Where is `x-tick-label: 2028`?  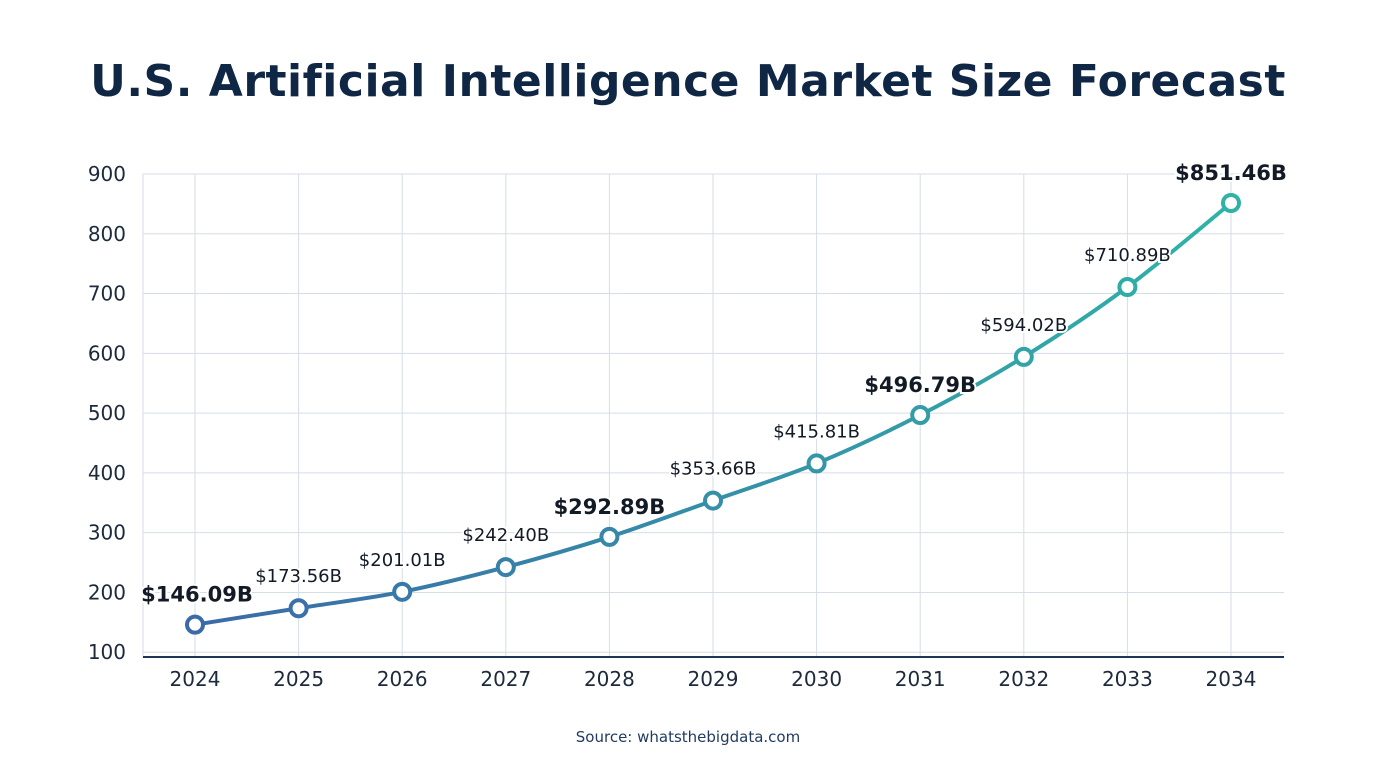 x-tick-label: 2028 is located at coordinates (609, 679).